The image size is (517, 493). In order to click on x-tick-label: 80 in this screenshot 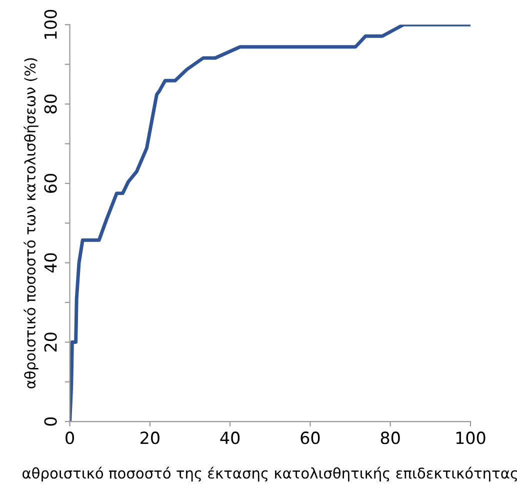, I will do `click(390, 438)`.